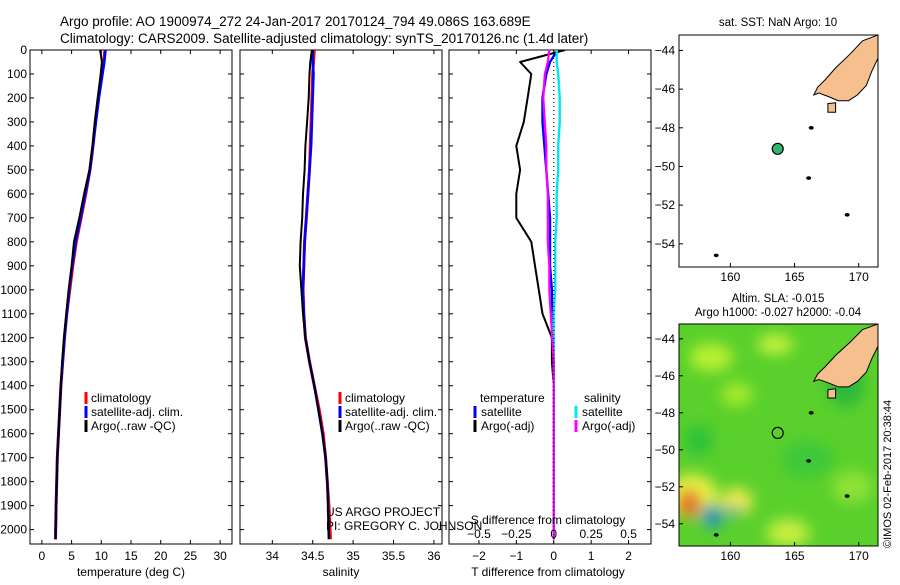 Image resolution: width=900 pixels, height=585 pixels. What do you see at coordinates (13, 530) in the screenshot?
I see `depth-tick-label: 2000` at bounding box center [13, 530].